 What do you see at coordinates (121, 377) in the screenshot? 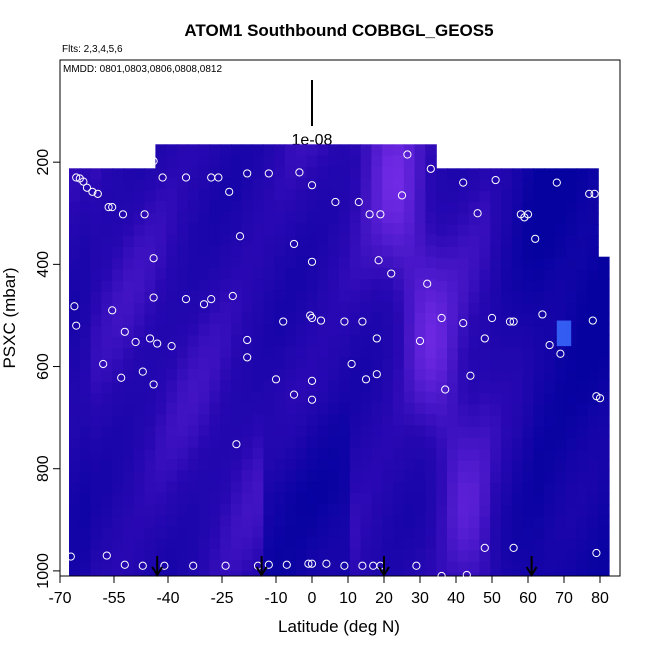
I see `sample-point` at bounding box center [121, 377].